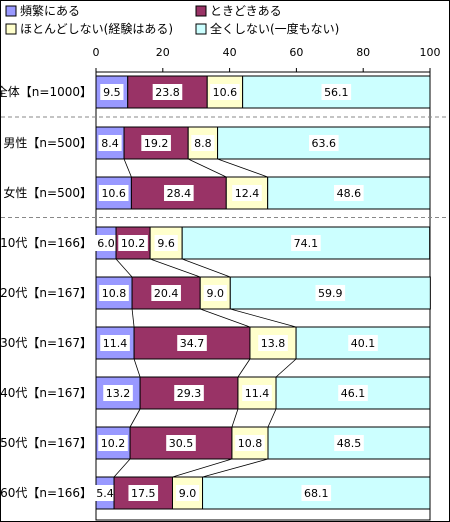 Image resolution: width=450 pixels, height=522 pixels. What do you see at coordinates (96, 52) in the screenshot?
I see `x-tick-label-0: 0` at bounding box center [96, 52].